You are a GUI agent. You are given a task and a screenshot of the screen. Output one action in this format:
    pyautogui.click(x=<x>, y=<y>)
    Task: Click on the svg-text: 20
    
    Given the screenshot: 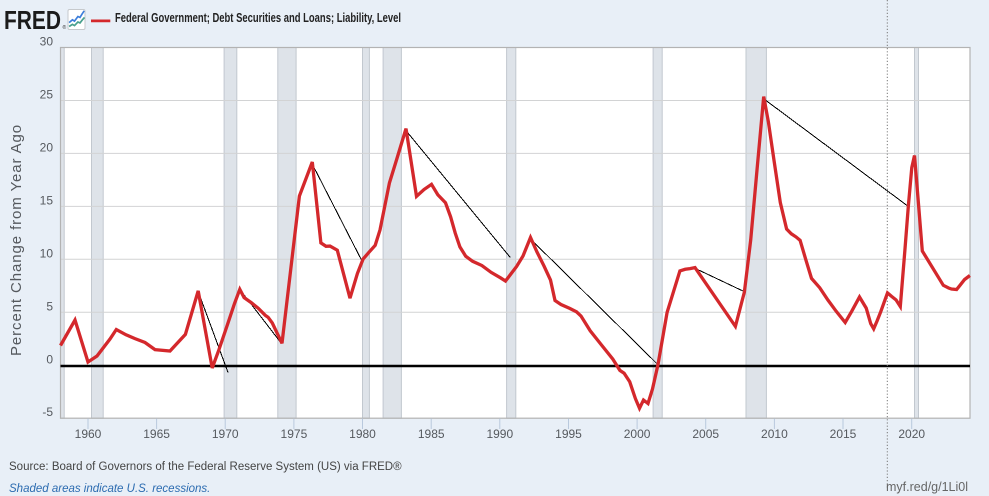 What is the action you would take?
    pyautogui.click(x=47, y=147)
    